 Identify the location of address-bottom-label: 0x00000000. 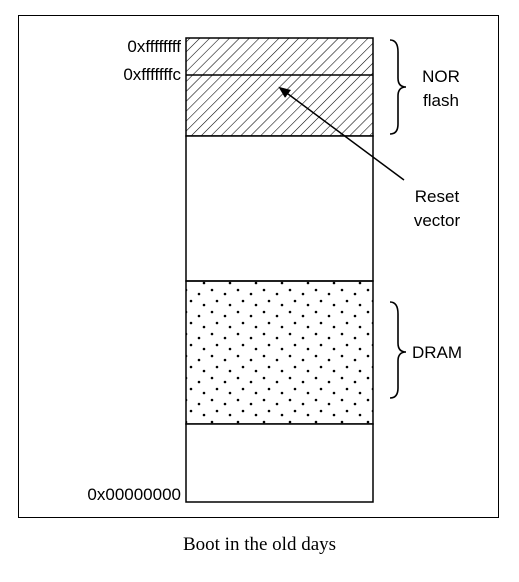
(134, 494).